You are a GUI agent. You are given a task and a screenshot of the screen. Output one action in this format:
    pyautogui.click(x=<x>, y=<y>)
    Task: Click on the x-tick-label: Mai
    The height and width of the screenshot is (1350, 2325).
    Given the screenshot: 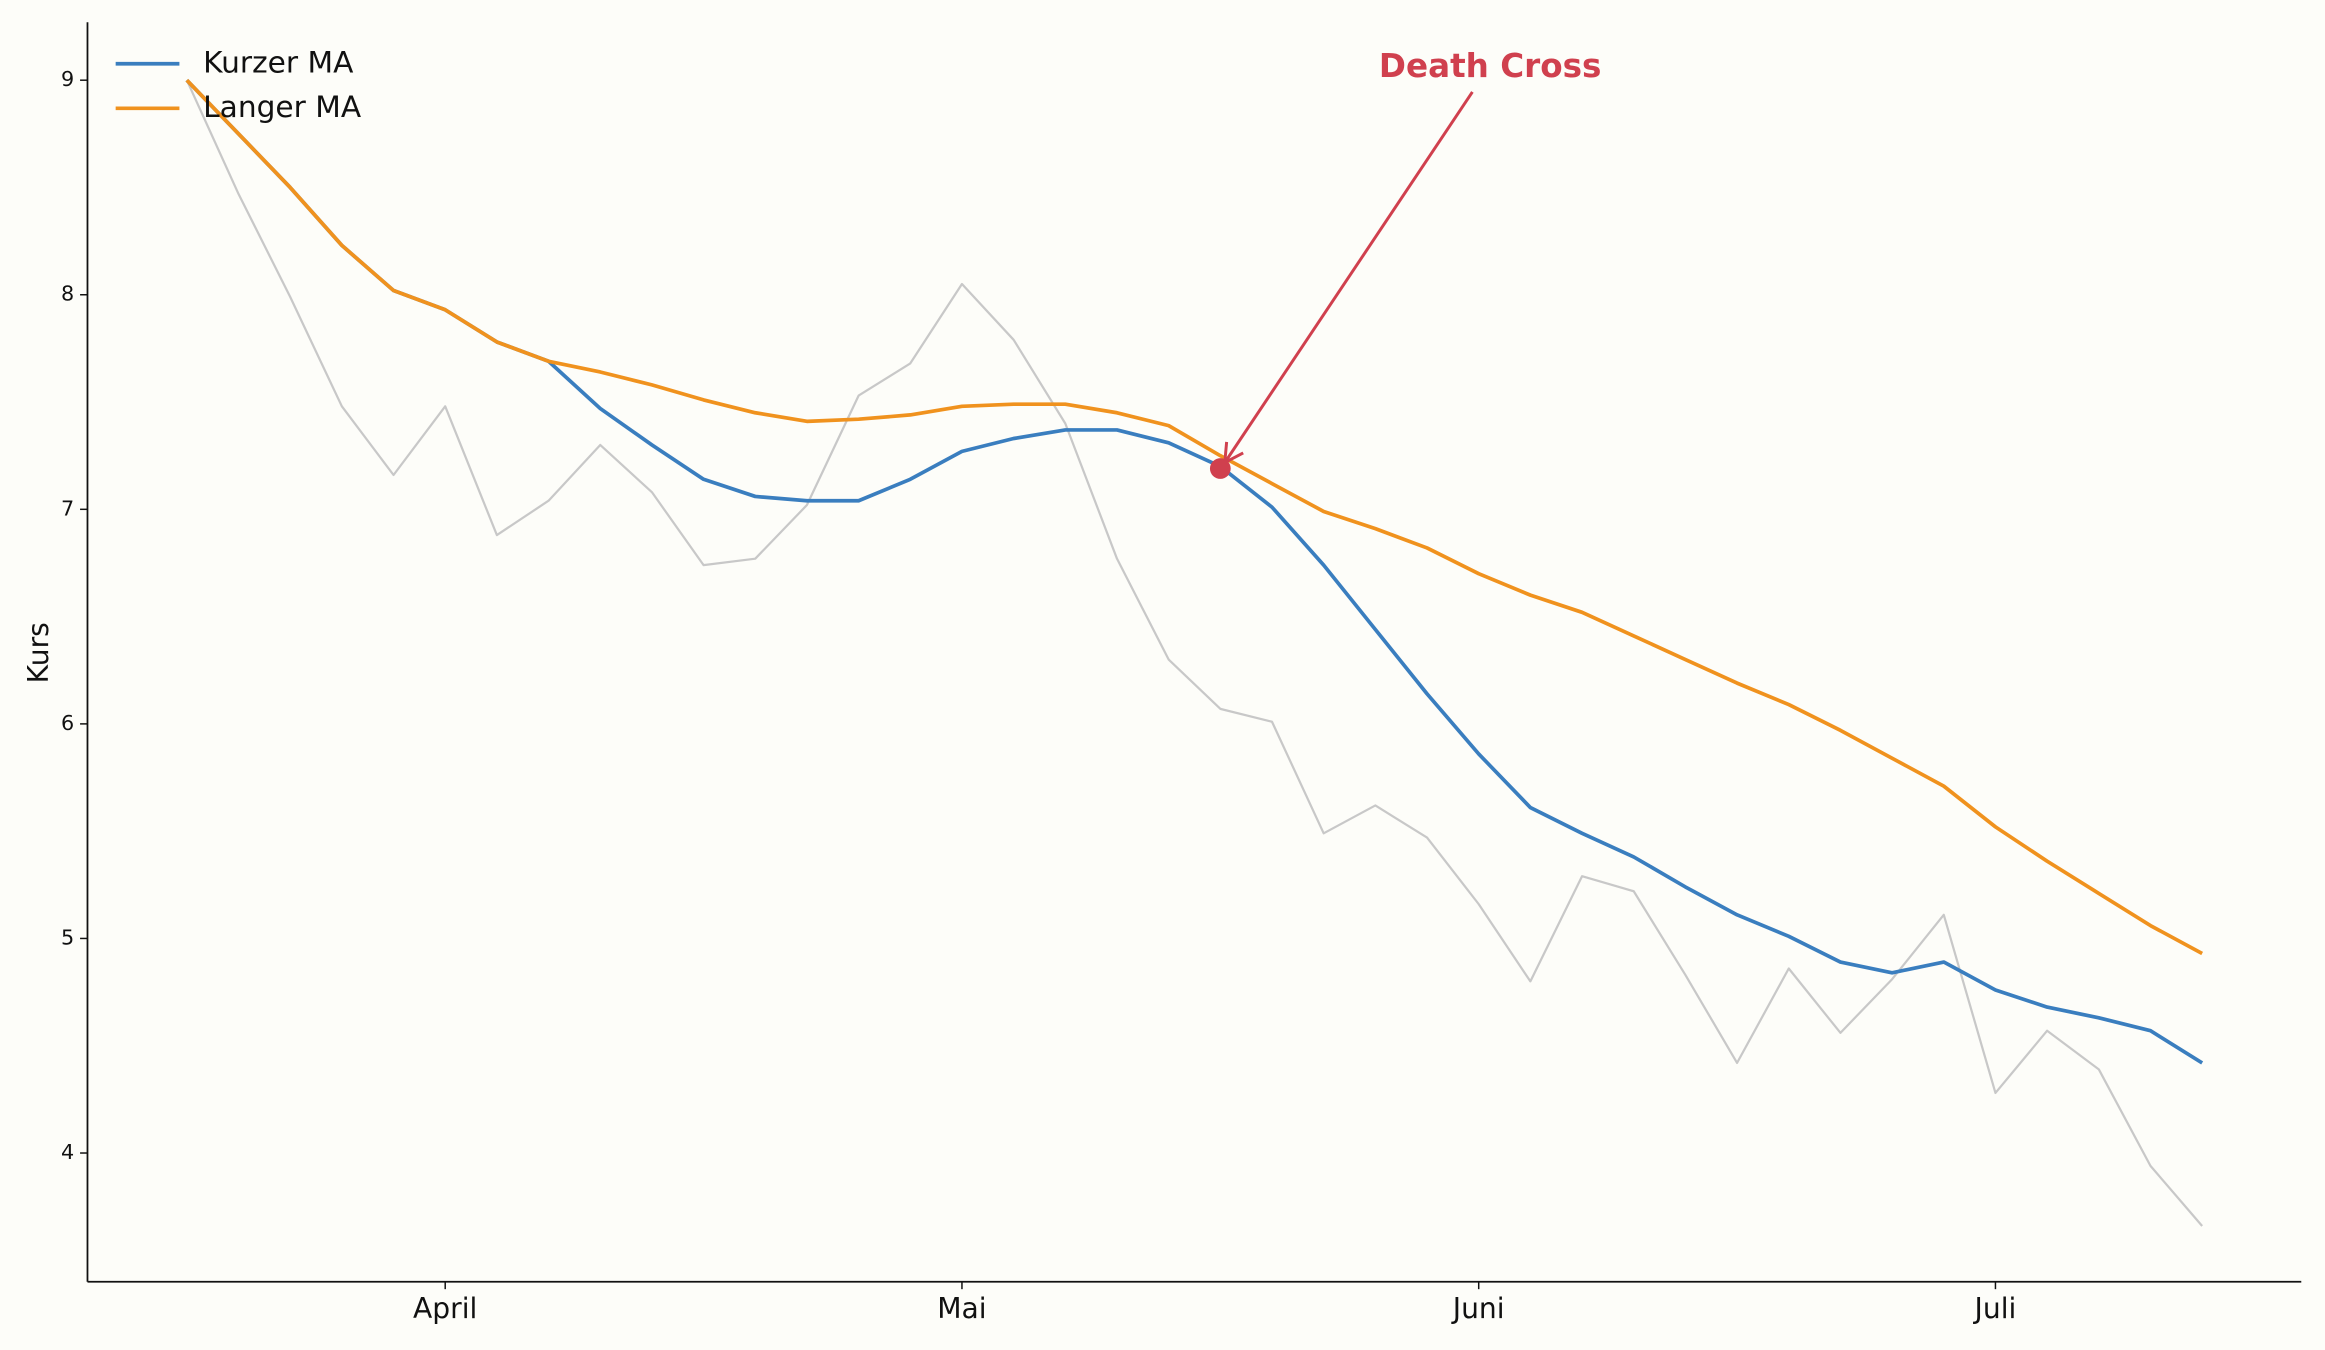 What is the action you would take?
    pyautogui.click(x=961, y=1308)
    